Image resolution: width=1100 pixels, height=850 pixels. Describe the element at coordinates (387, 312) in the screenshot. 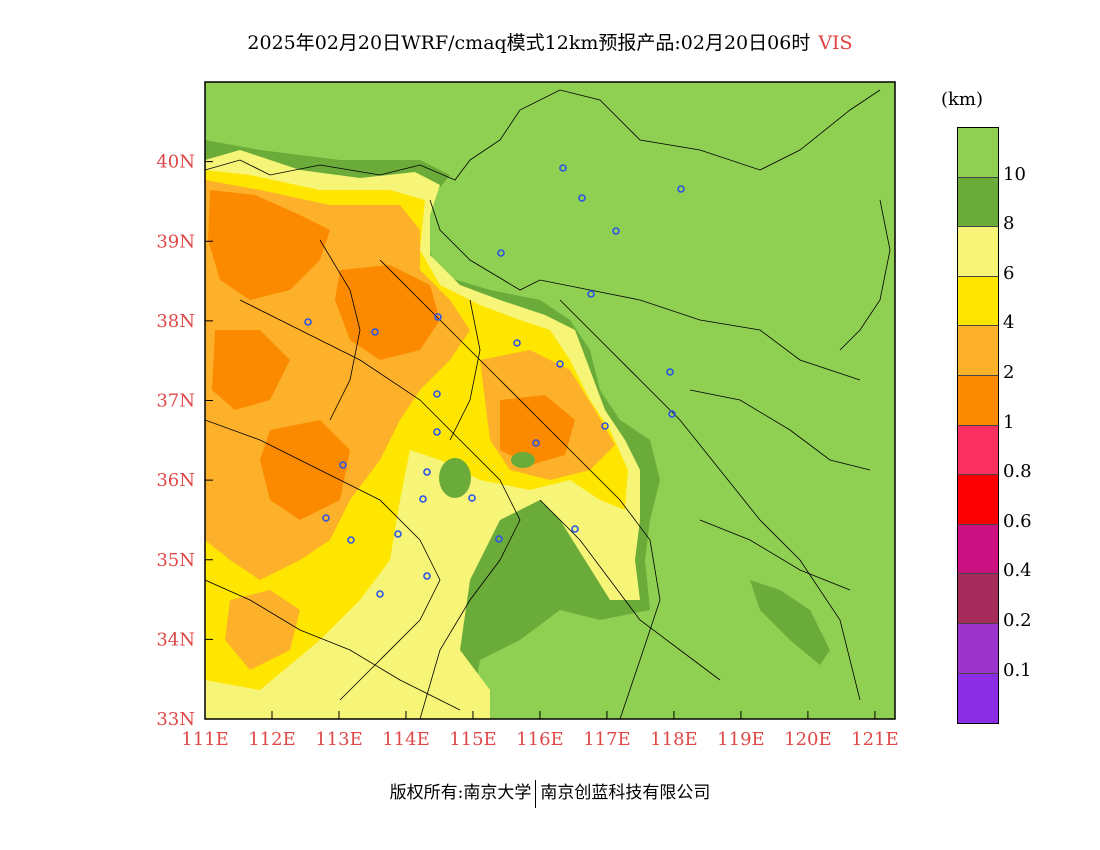

I see `orange-zone-center` at that location.